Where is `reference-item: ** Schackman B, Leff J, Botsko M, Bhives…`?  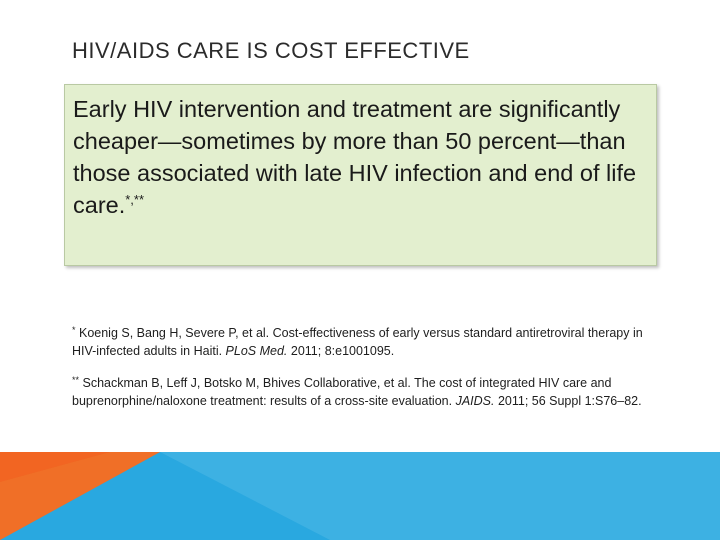 reference-item: ** Schackman B, Leff J, Botsko M, Bhives… is located at coordinates (367, 392).